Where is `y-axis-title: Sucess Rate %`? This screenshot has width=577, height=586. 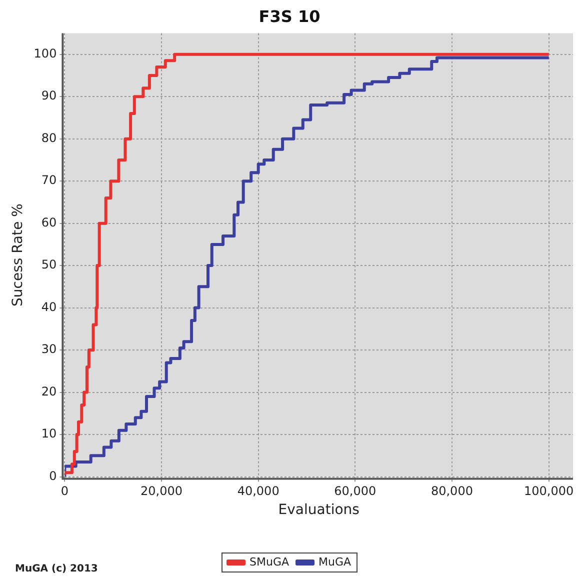 y-axis-title: Sucess Rate % is located at coordinates (18, 255).